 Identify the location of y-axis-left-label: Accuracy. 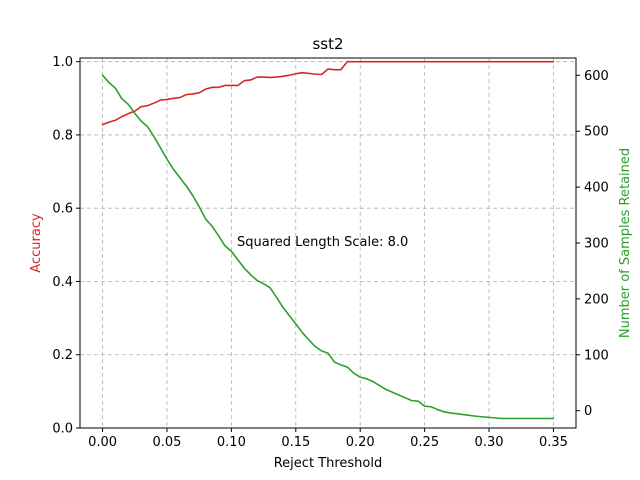
(36, 243).